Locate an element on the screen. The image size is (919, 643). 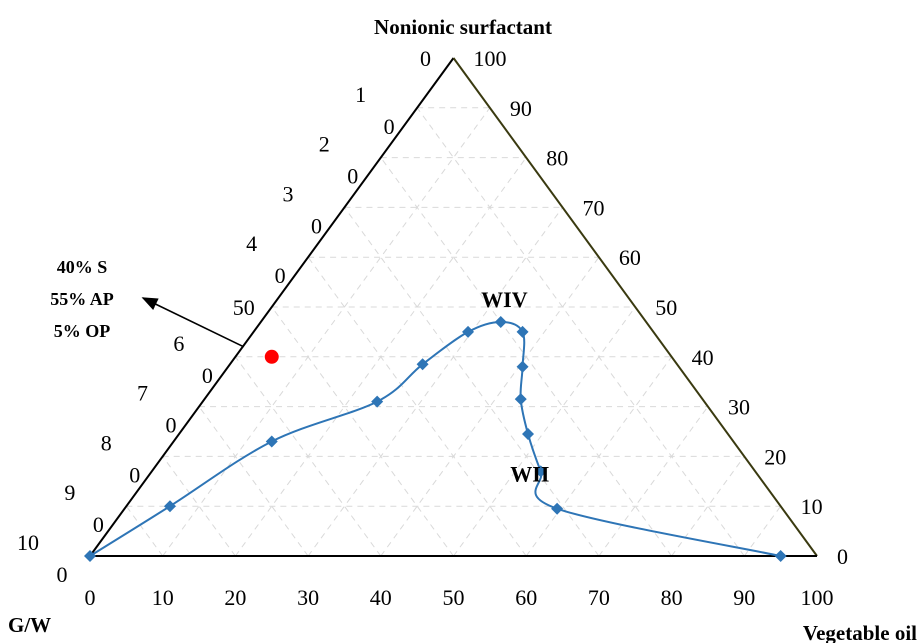
right-tick-label: 90 is located at coordinates (521, 108).